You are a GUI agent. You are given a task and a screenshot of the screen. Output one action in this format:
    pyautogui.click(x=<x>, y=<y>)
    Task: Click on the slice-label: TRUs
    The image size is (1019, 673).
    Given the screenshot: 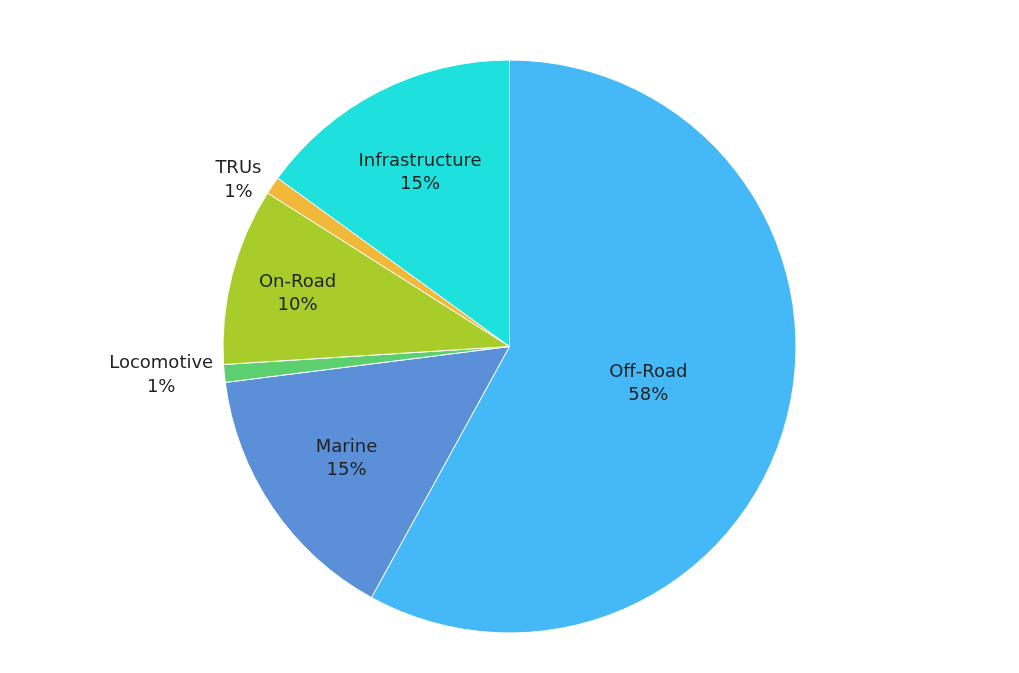 What is the action you would take?
    pyautogui.click(x=238, y=167)
    